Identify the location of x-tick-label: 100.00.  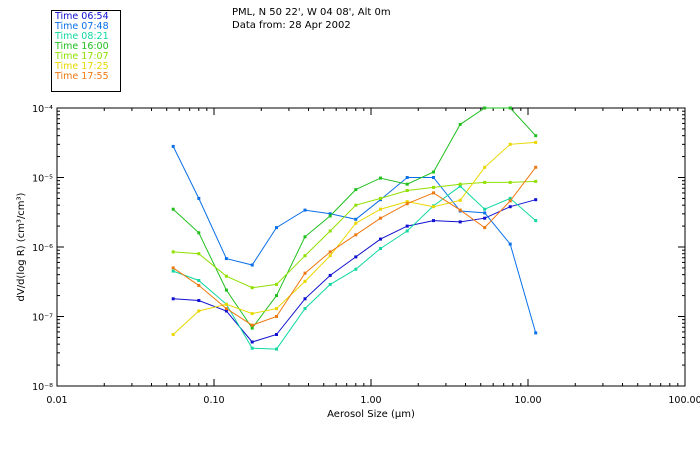
(684, 400).